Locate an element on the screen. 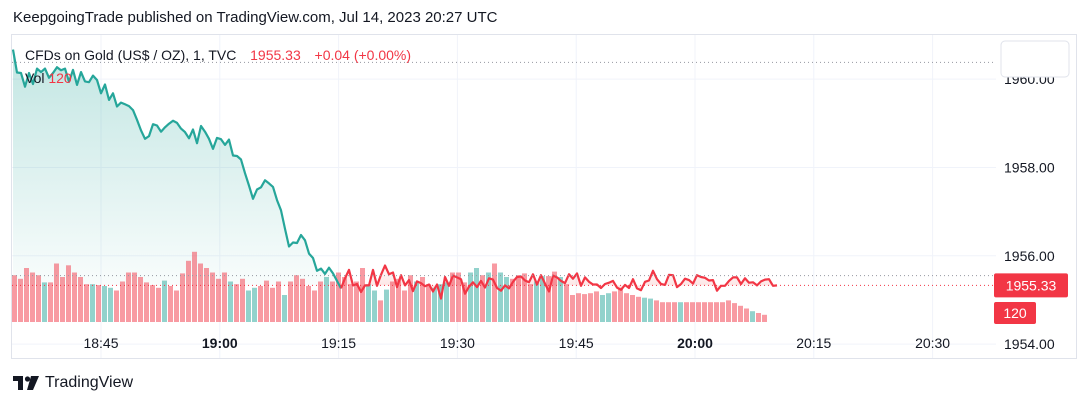  x-tick-label: 19:45 is located at coordinates (576, 343).